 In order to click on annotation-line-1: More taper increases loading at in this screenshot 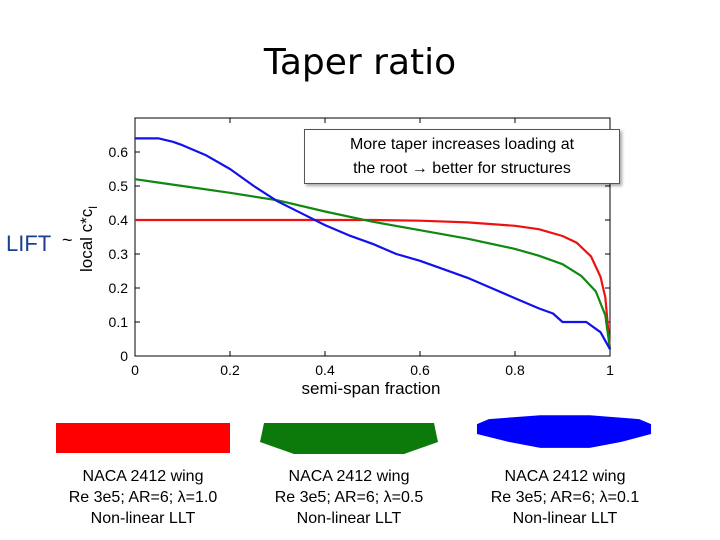, I will do `click(462, 144)`.